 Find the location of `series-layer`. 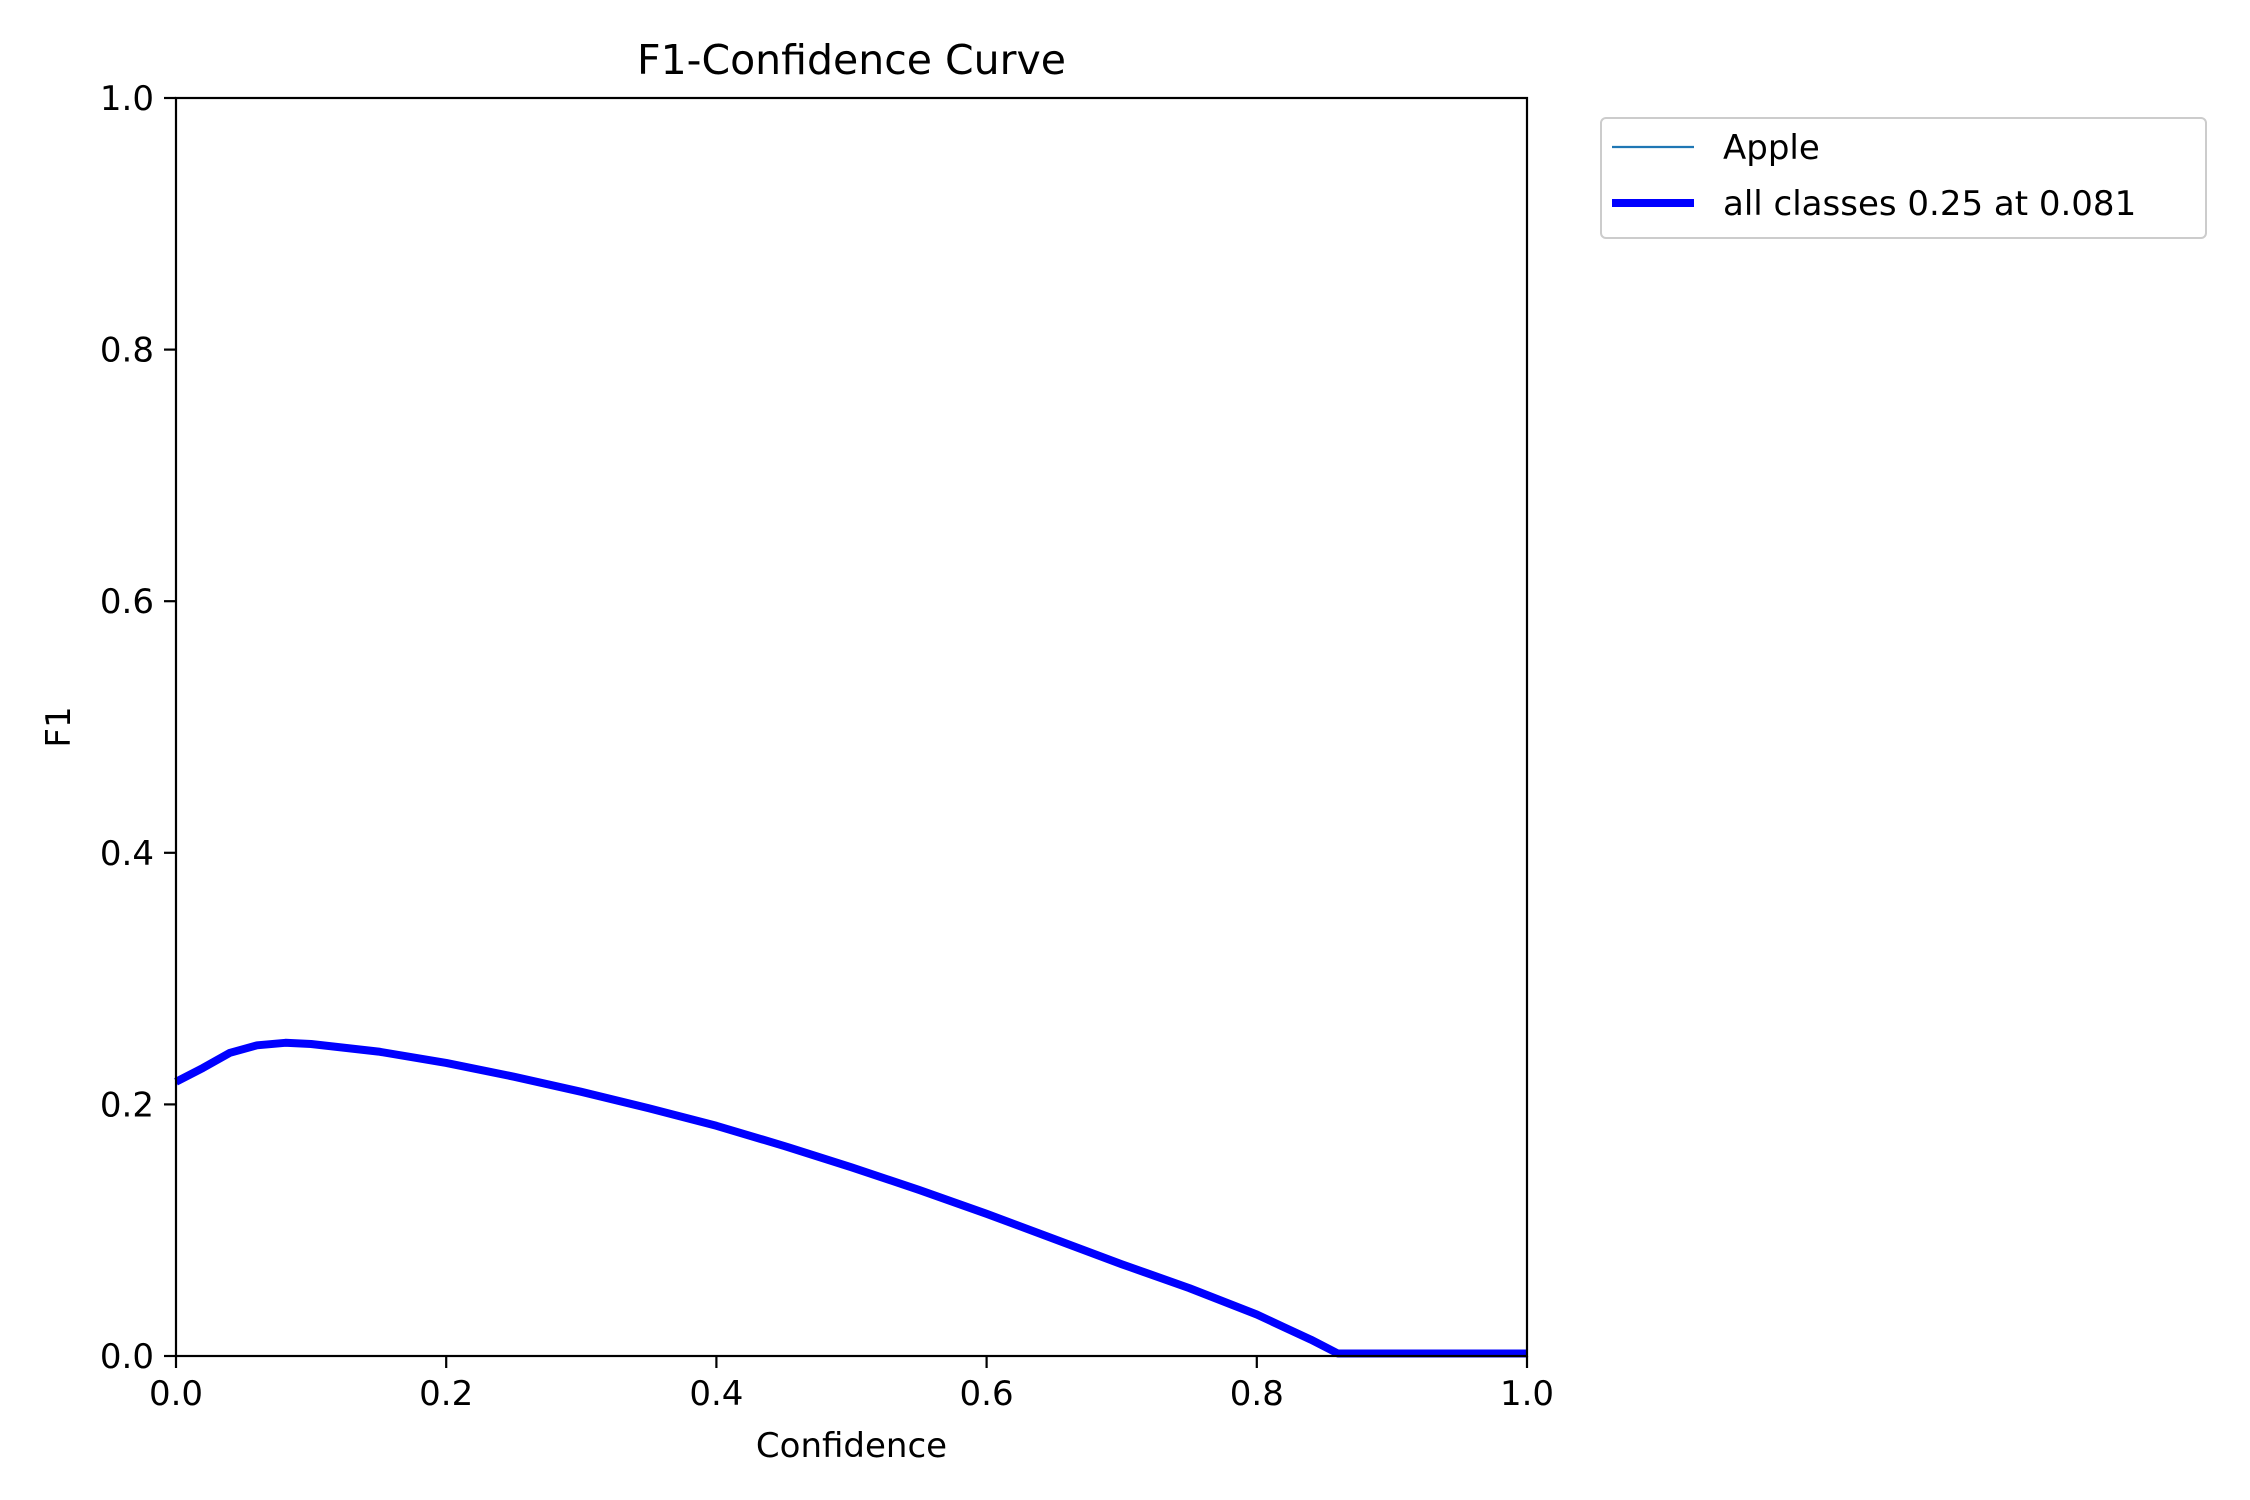

series-layer is located at coordinates (850, 1198).